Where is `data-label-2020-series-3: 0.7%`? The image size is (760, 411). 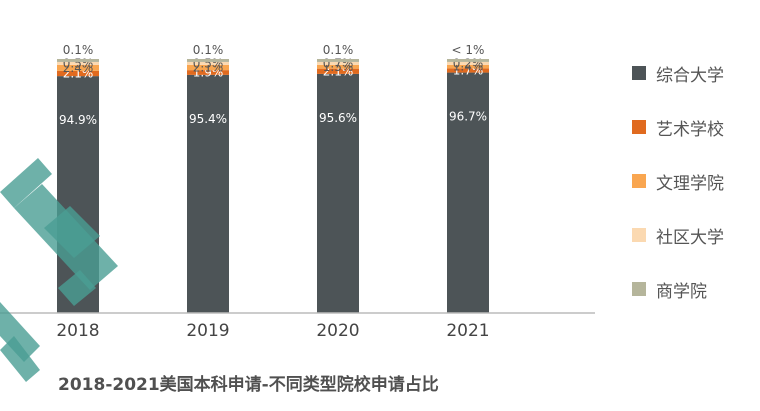
data-label-2020-series-3: 0.7% is located at coordinates (338, 63).